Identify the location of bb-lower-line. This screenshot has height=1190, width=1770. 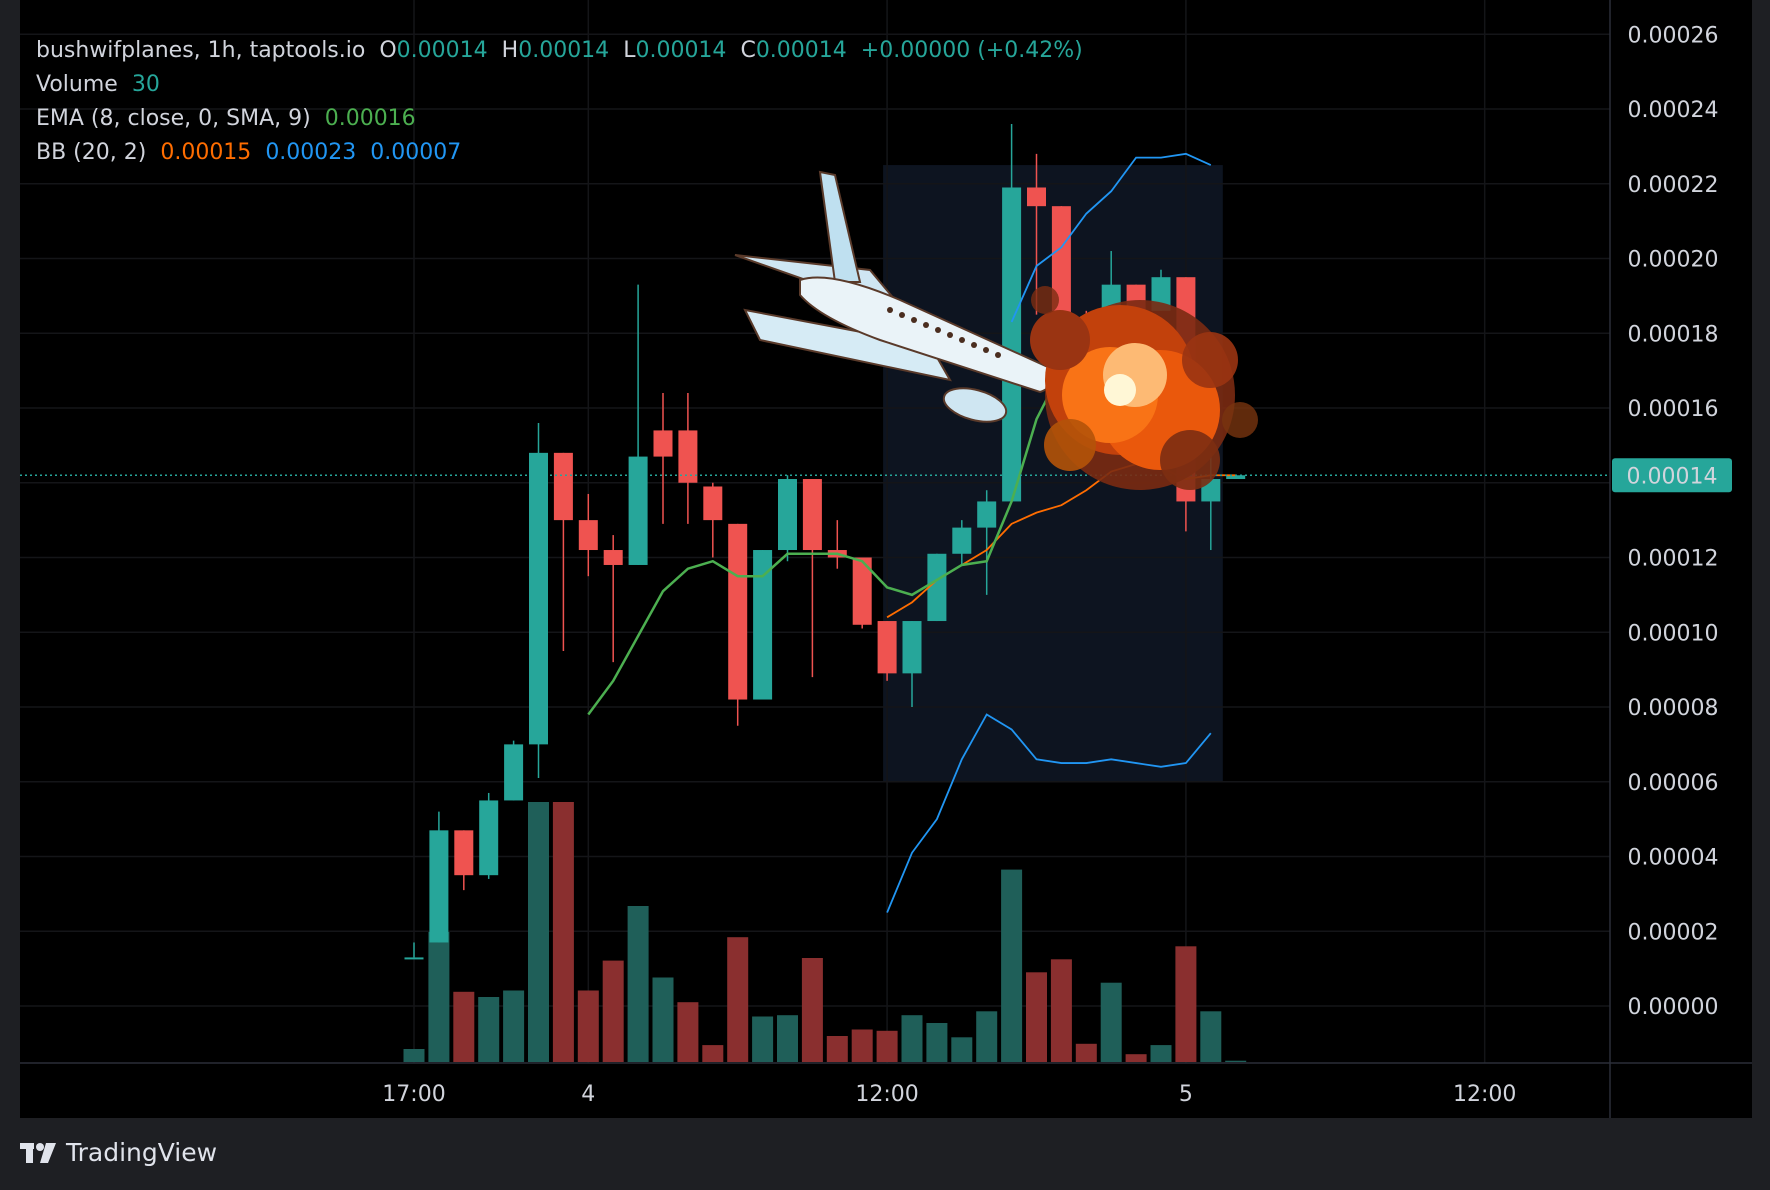
(1049, 813).